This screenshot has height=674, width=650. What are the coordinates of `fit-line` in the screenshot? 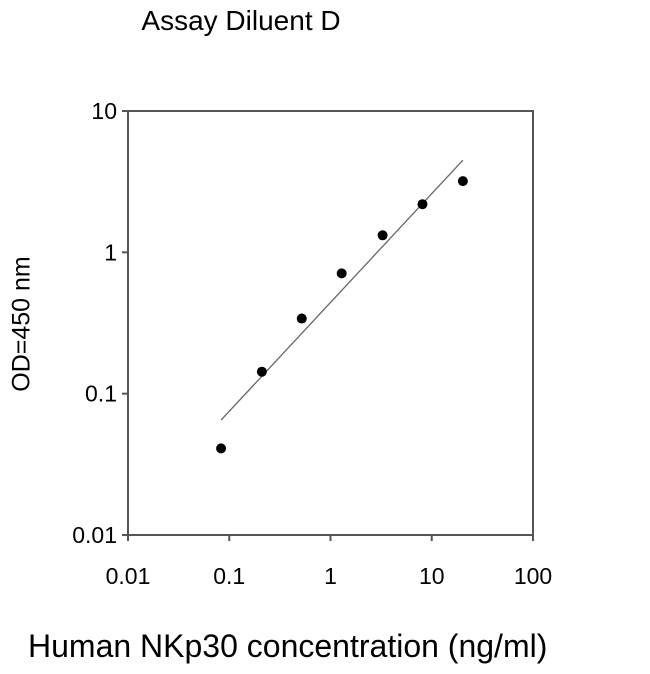 It's located at (342, 290).